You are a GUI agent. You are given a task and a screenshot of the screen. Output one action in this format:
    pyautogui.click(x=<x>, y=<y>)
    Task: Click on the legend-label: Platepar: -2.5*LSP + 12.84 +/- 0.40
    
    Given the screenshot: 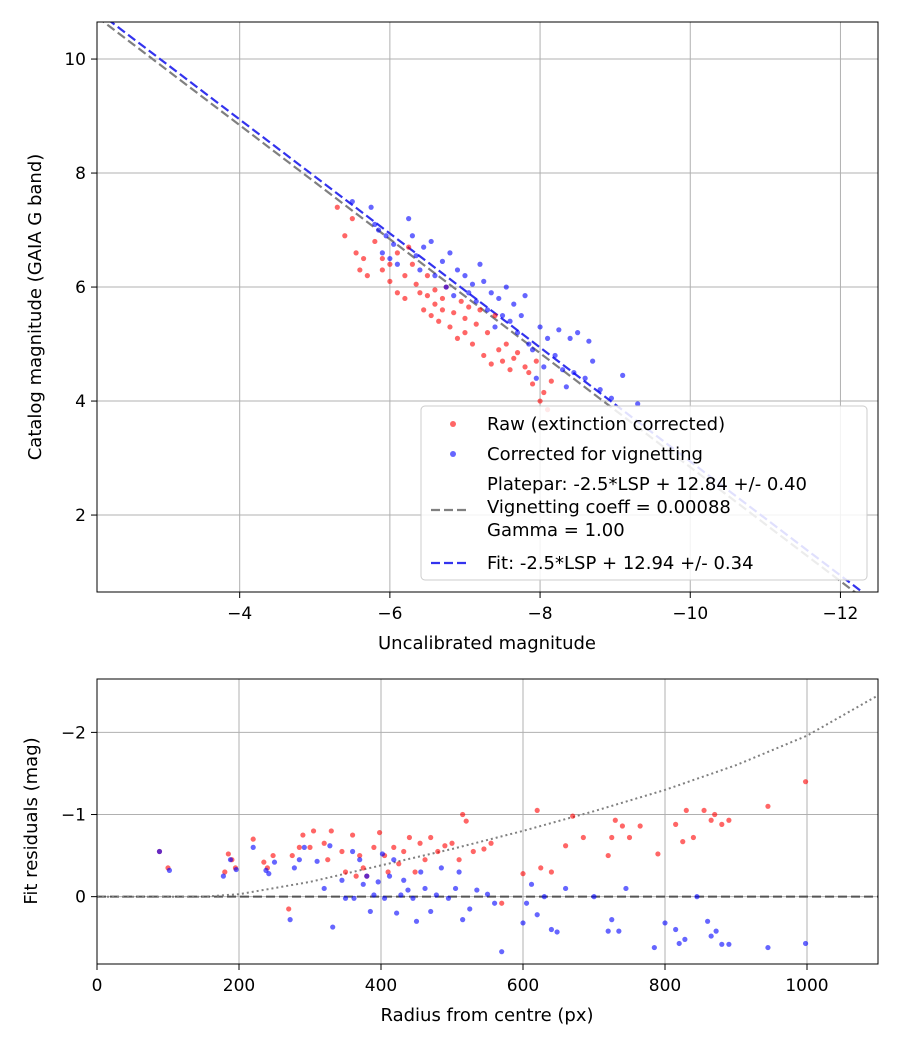 What is the action you would take?
    pyautogui.click(x=647, y=484)
    